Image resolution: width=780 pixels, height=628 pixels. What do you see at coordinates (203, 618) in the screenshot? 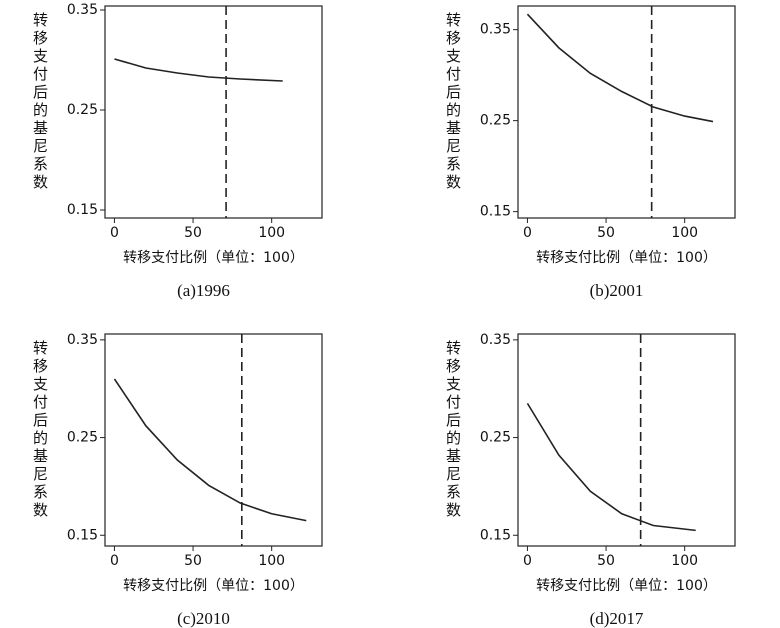
I see `panel-caption: (c)2010` at bounding box center [203, 618].